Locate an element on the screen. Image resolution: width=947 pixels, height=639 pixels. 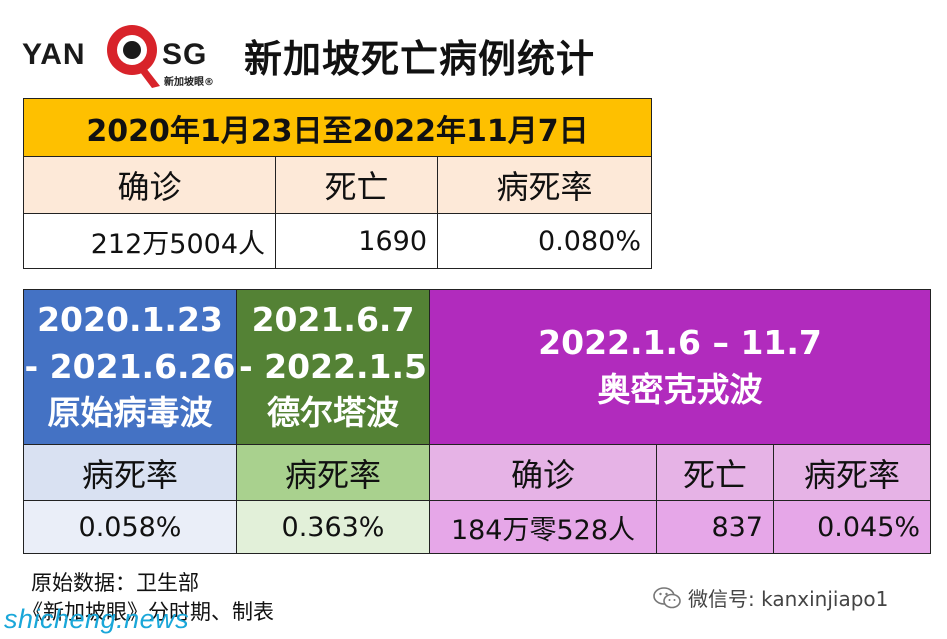
wave-original-cell: 2020.1.23 - 2021.6.26 原始病毒波 is located at coordinates (130, 367).